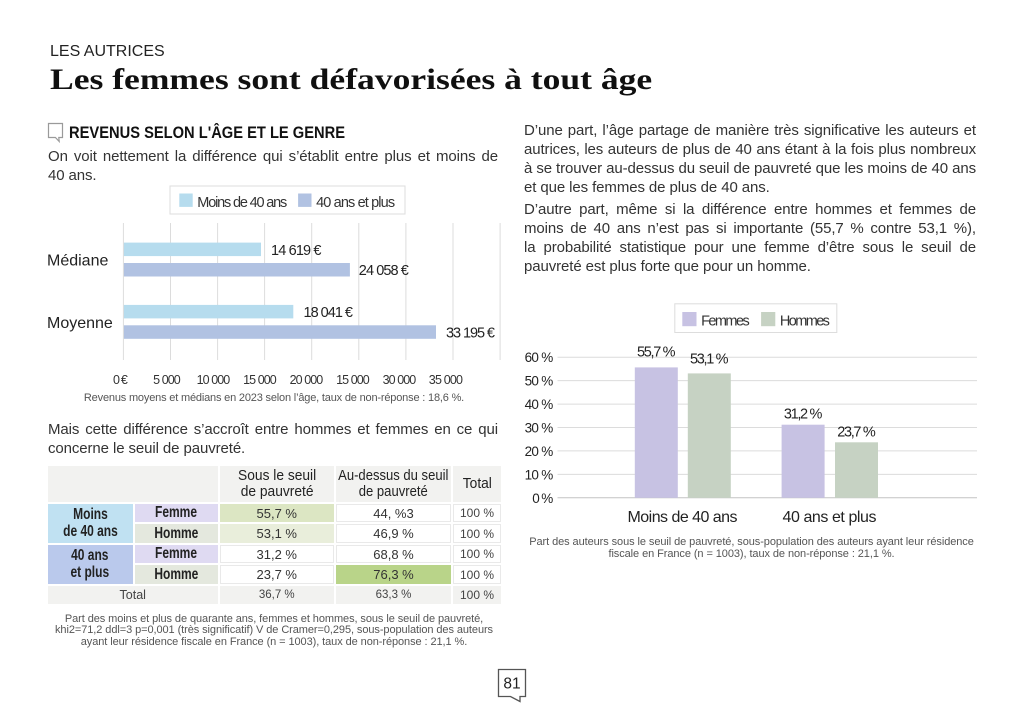 The image size is (1024, 721). I want to click on svg-text: 53,1 %, so click(709, 359).